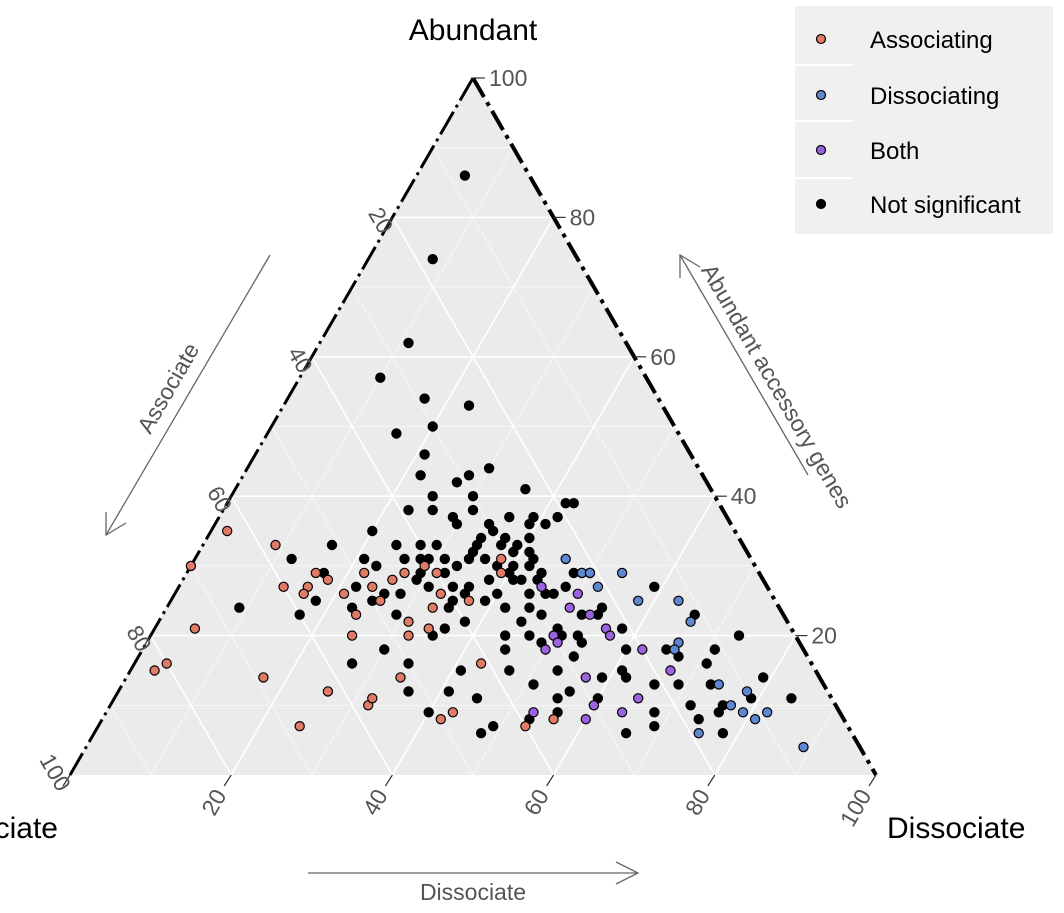 Image resolution: width=1064 pixels, height=913 pixels. Describe the element at coordinates (130, 740) in the screenshot. I see `grid-line-associate` at that location.